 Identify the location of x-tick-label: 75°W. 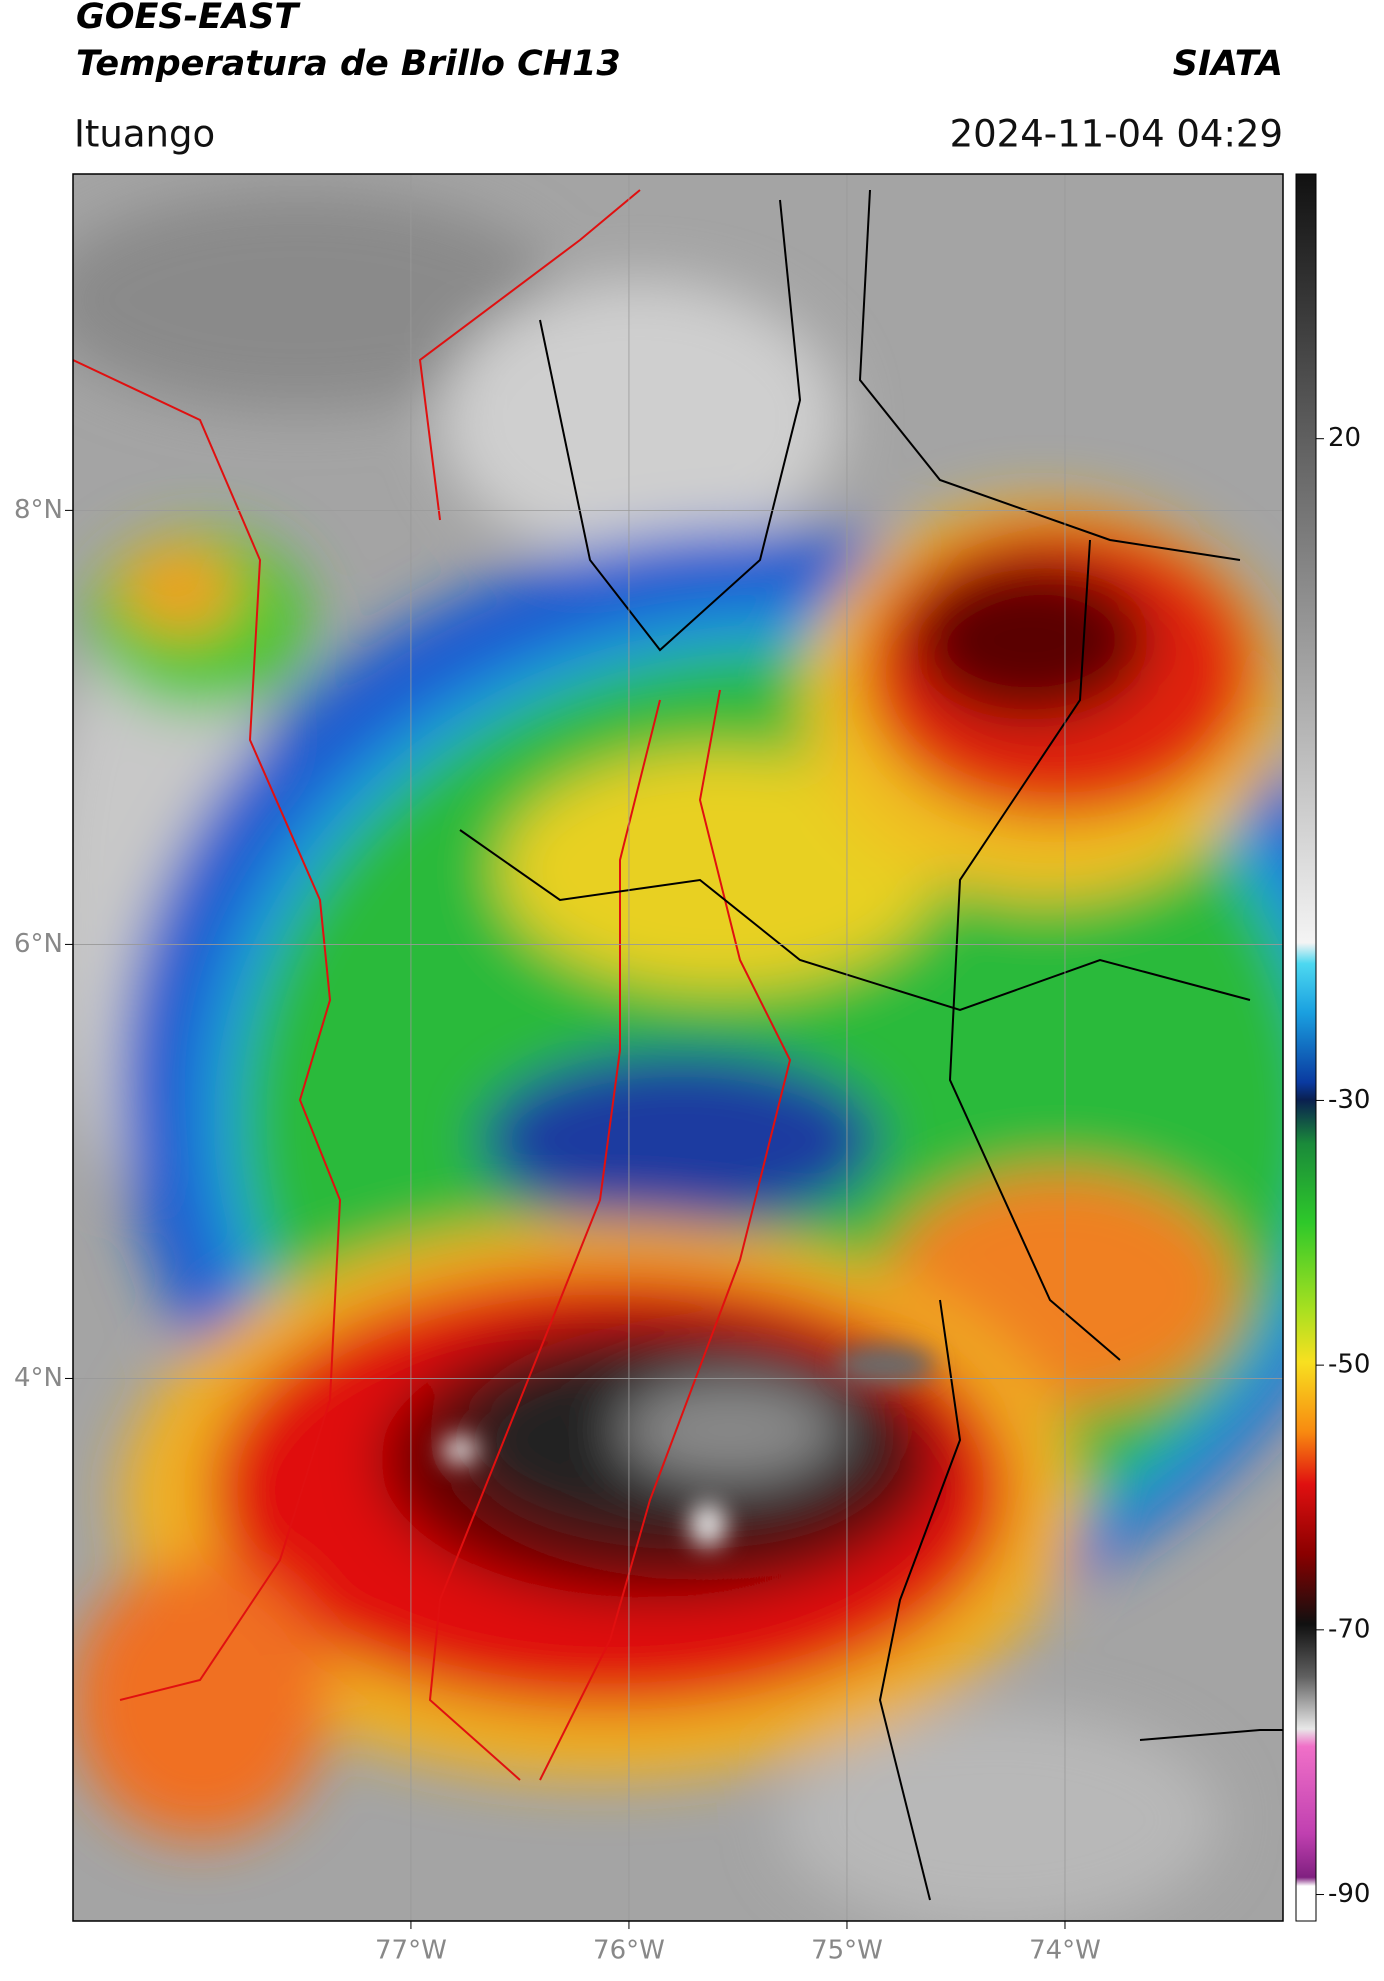
(847, 1951).